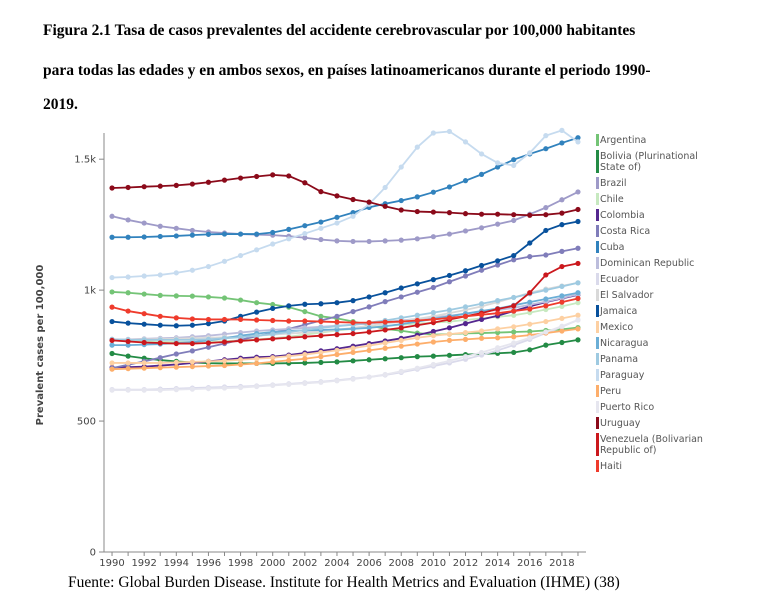  What do you see at coordinates (621, 140) in the screenshot?
I see `legend-item: Argentina` at bounding box center [621, 140].